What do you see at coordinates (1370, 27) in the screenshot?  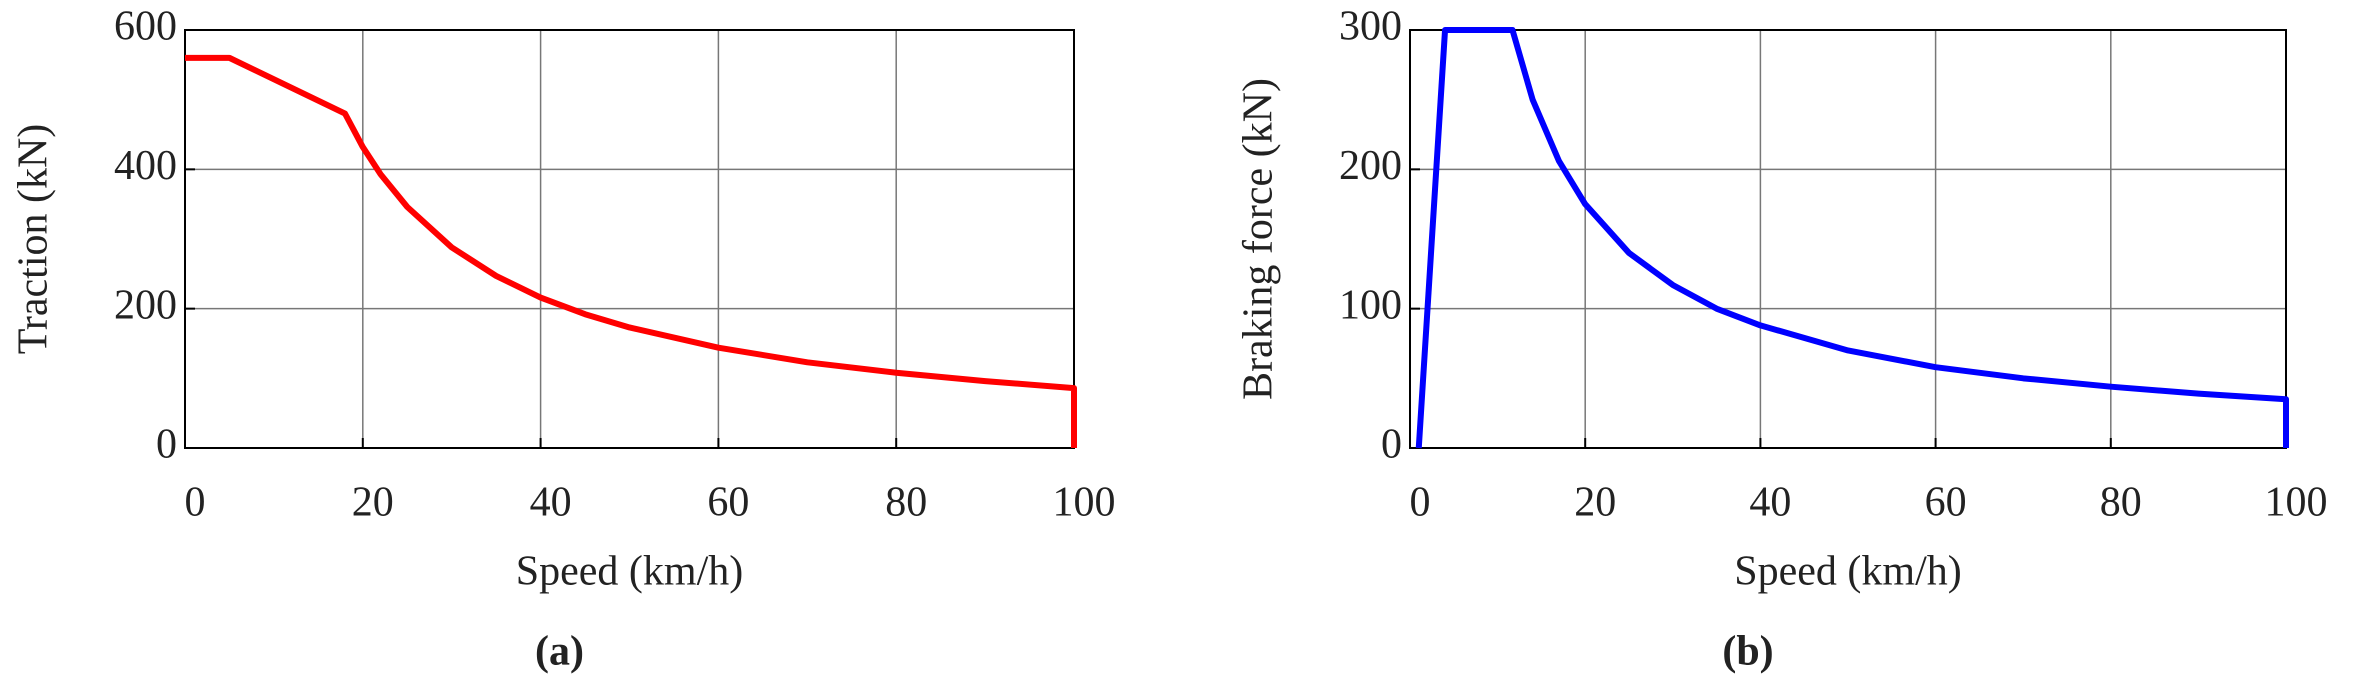 I see `y-tick-label: 300` at bounding box center [1370, 27].